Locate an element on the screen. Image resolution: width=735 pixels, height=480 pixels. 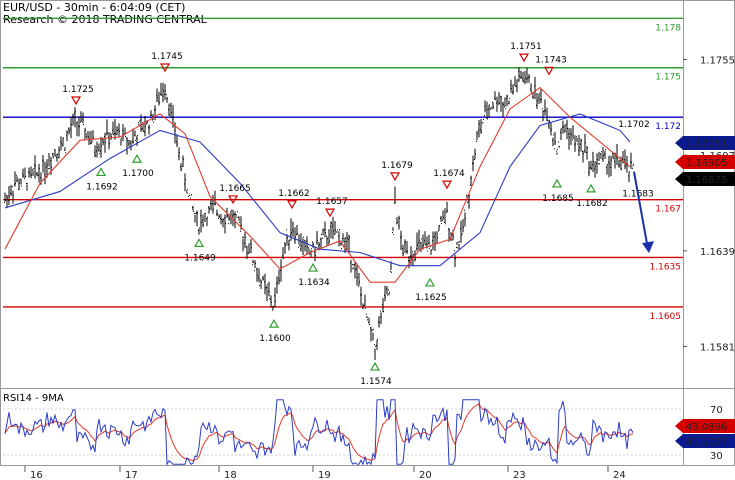
price-badge-label: 1.17051 is located at coordinates (706, 144).